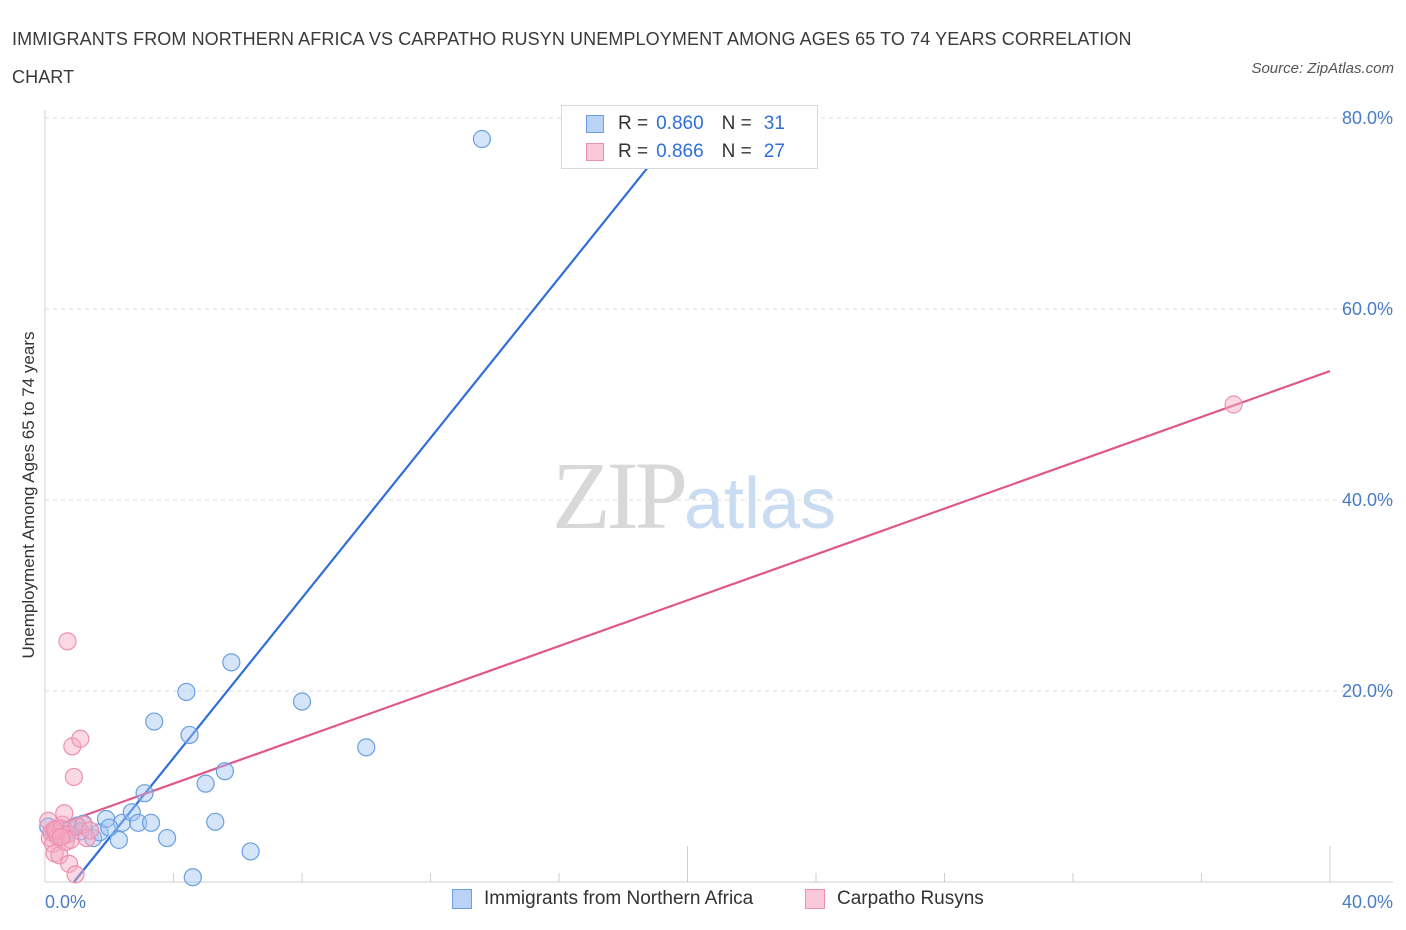 The image size is (1406, 930). I want to click on x-tick-label: 40.0%, so click(1367, 902).